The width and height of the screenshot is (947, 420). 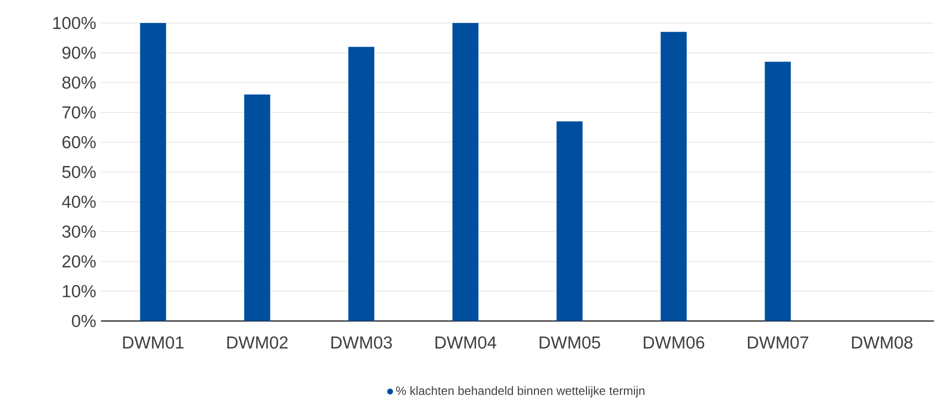 What do you see at coordinates (74, 23) in the screenshot?
I see `y-tick-label: 100%` at bounding box center [74, 23].